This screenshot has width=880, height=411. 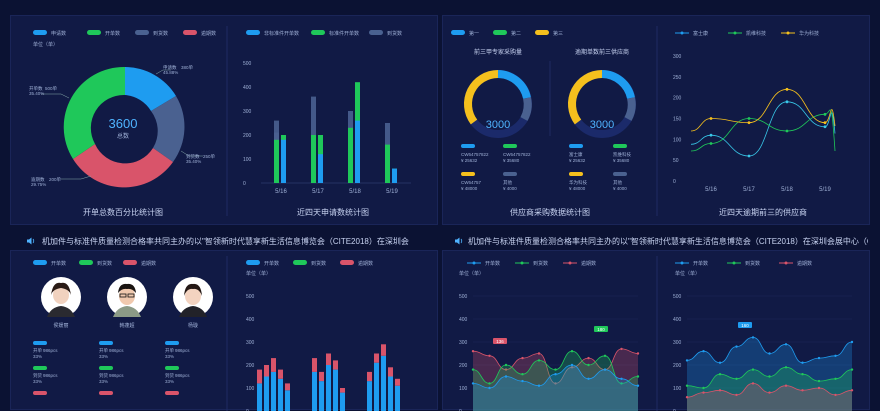 I want to click on area-ytick: 200, so click(x=677, y=366).